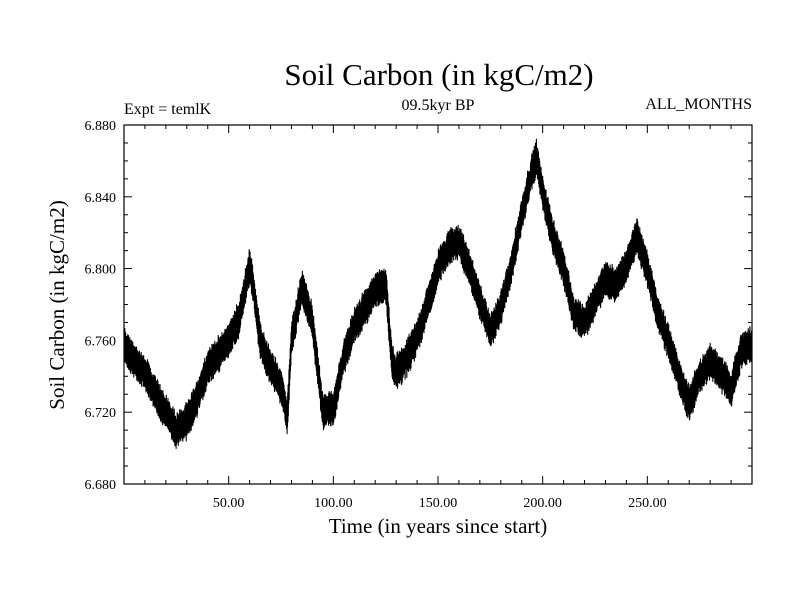 This screenshot has height=600, width=800. What do you see at coordinates (168, 109) in the screenshot?
I see `experiment-label: Expt = temlK` at bounding box center [168, 109].